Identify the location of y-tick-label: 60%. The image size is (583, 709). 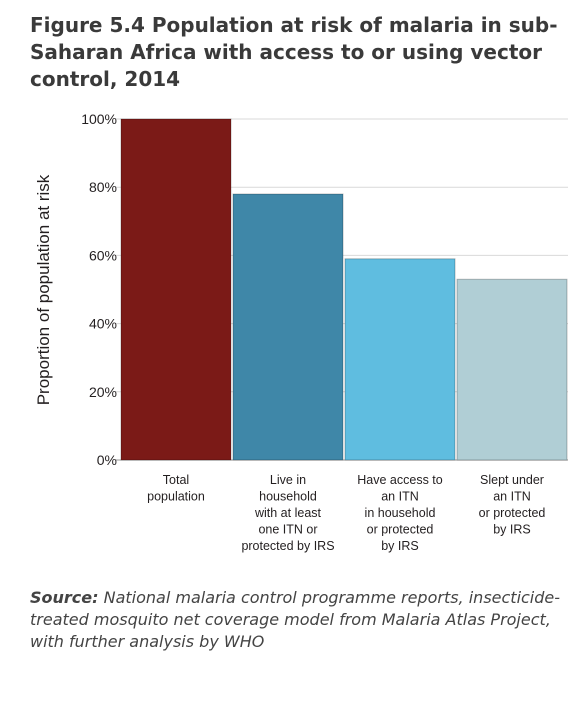
(103, 255).